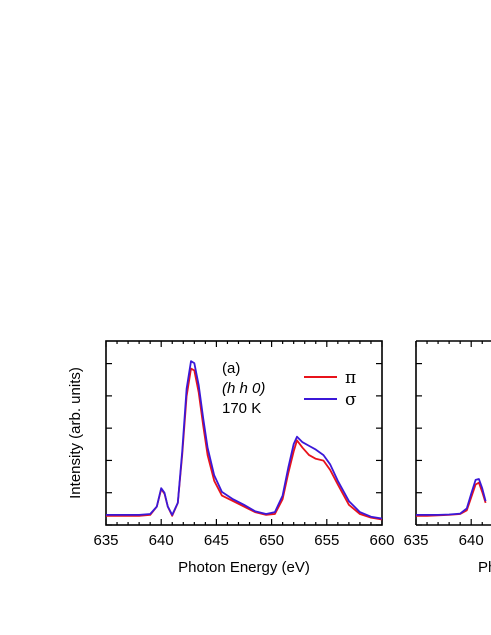 This screenshot has height=635, width=491. I want to click on panel-b-x-axis-title: Ph, so click(484, 567).